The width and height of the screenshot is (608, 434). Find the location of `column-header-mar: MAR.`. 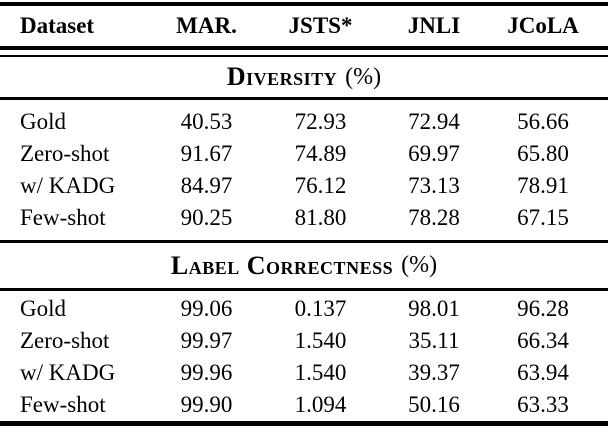

column-header-mar: MAR. is located at coordinates (206, 25).